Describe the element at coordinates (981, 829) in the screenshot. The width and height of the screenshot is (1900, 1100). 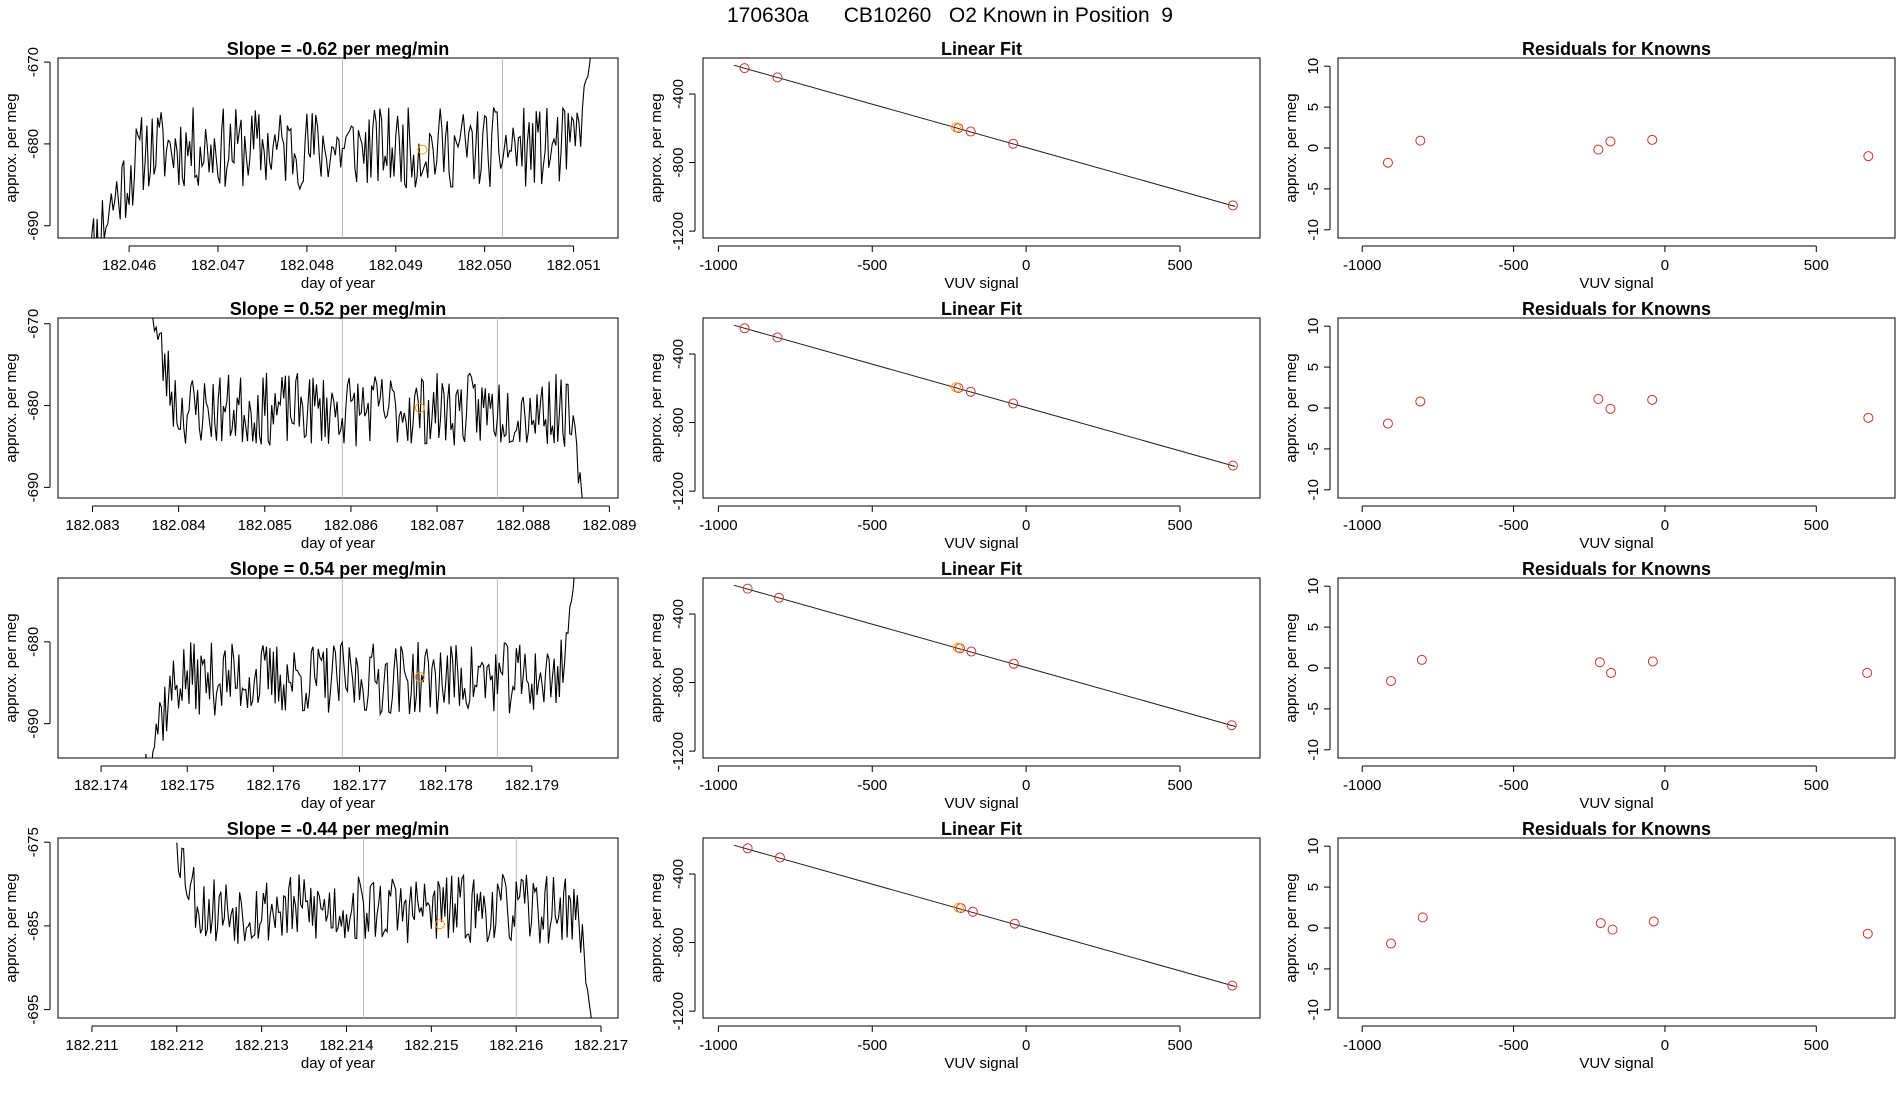
I see `chart-title: Linear Fit` at that location.